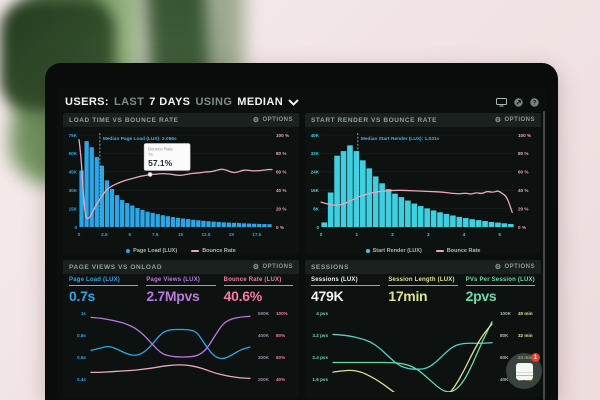 Image resolution: width=600 pixels, height=400 pixels. Describe the element at coordinates (535, 357) in the screenshot. I see `notification-badge: 1` at that location.